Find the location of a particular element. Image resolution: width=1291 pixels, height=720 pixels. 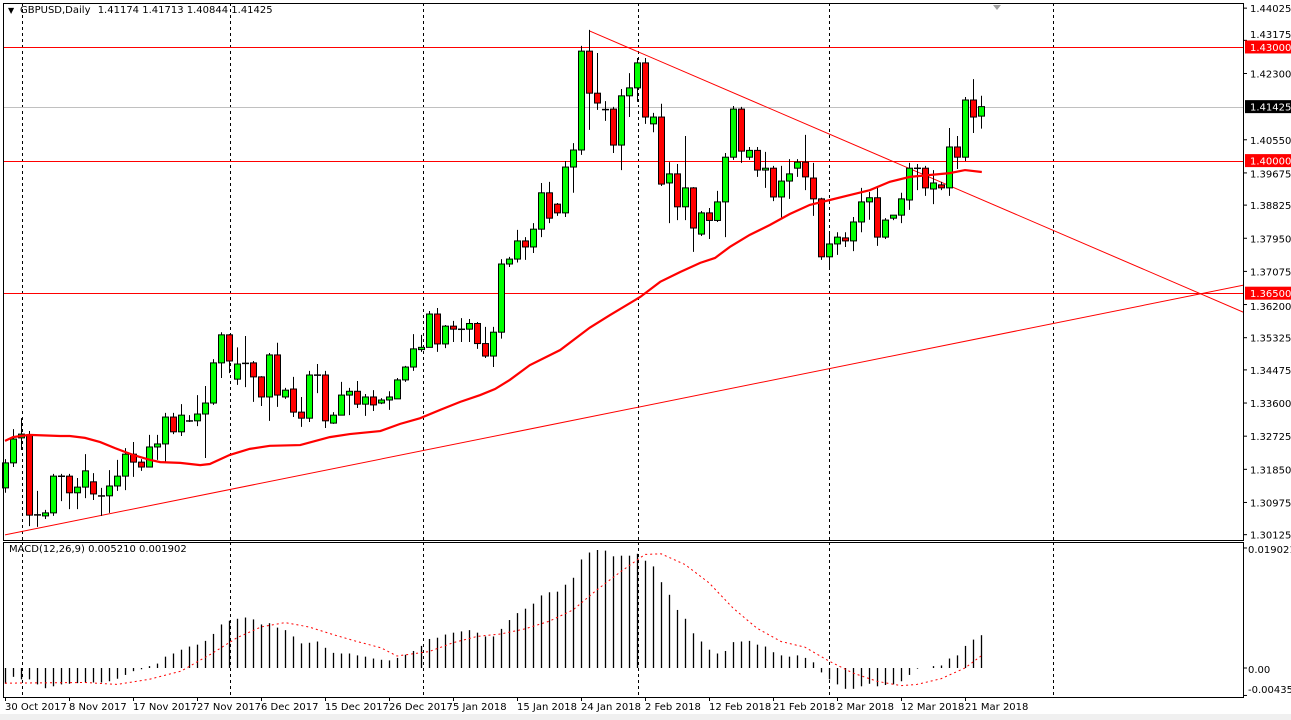

price-tick-label: 1.33600 is located at coordinates (1270, 404).